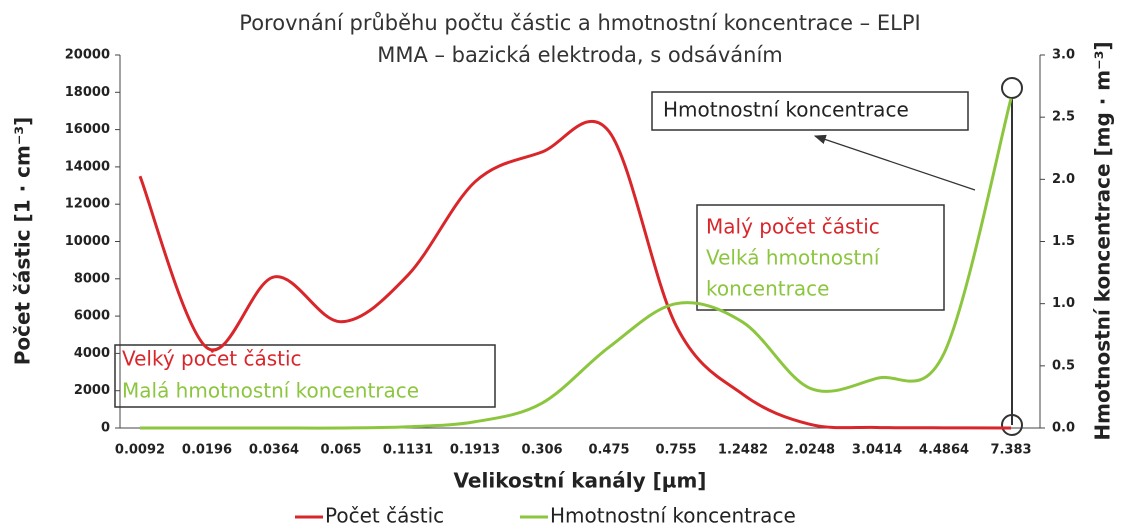 This screenshot has width=1122, height=531. What do you see at coordinates (673, 516) in the screenshot?
I see `legend-label: Hmotnostní koncentrace` at bounding box center [673, 516].